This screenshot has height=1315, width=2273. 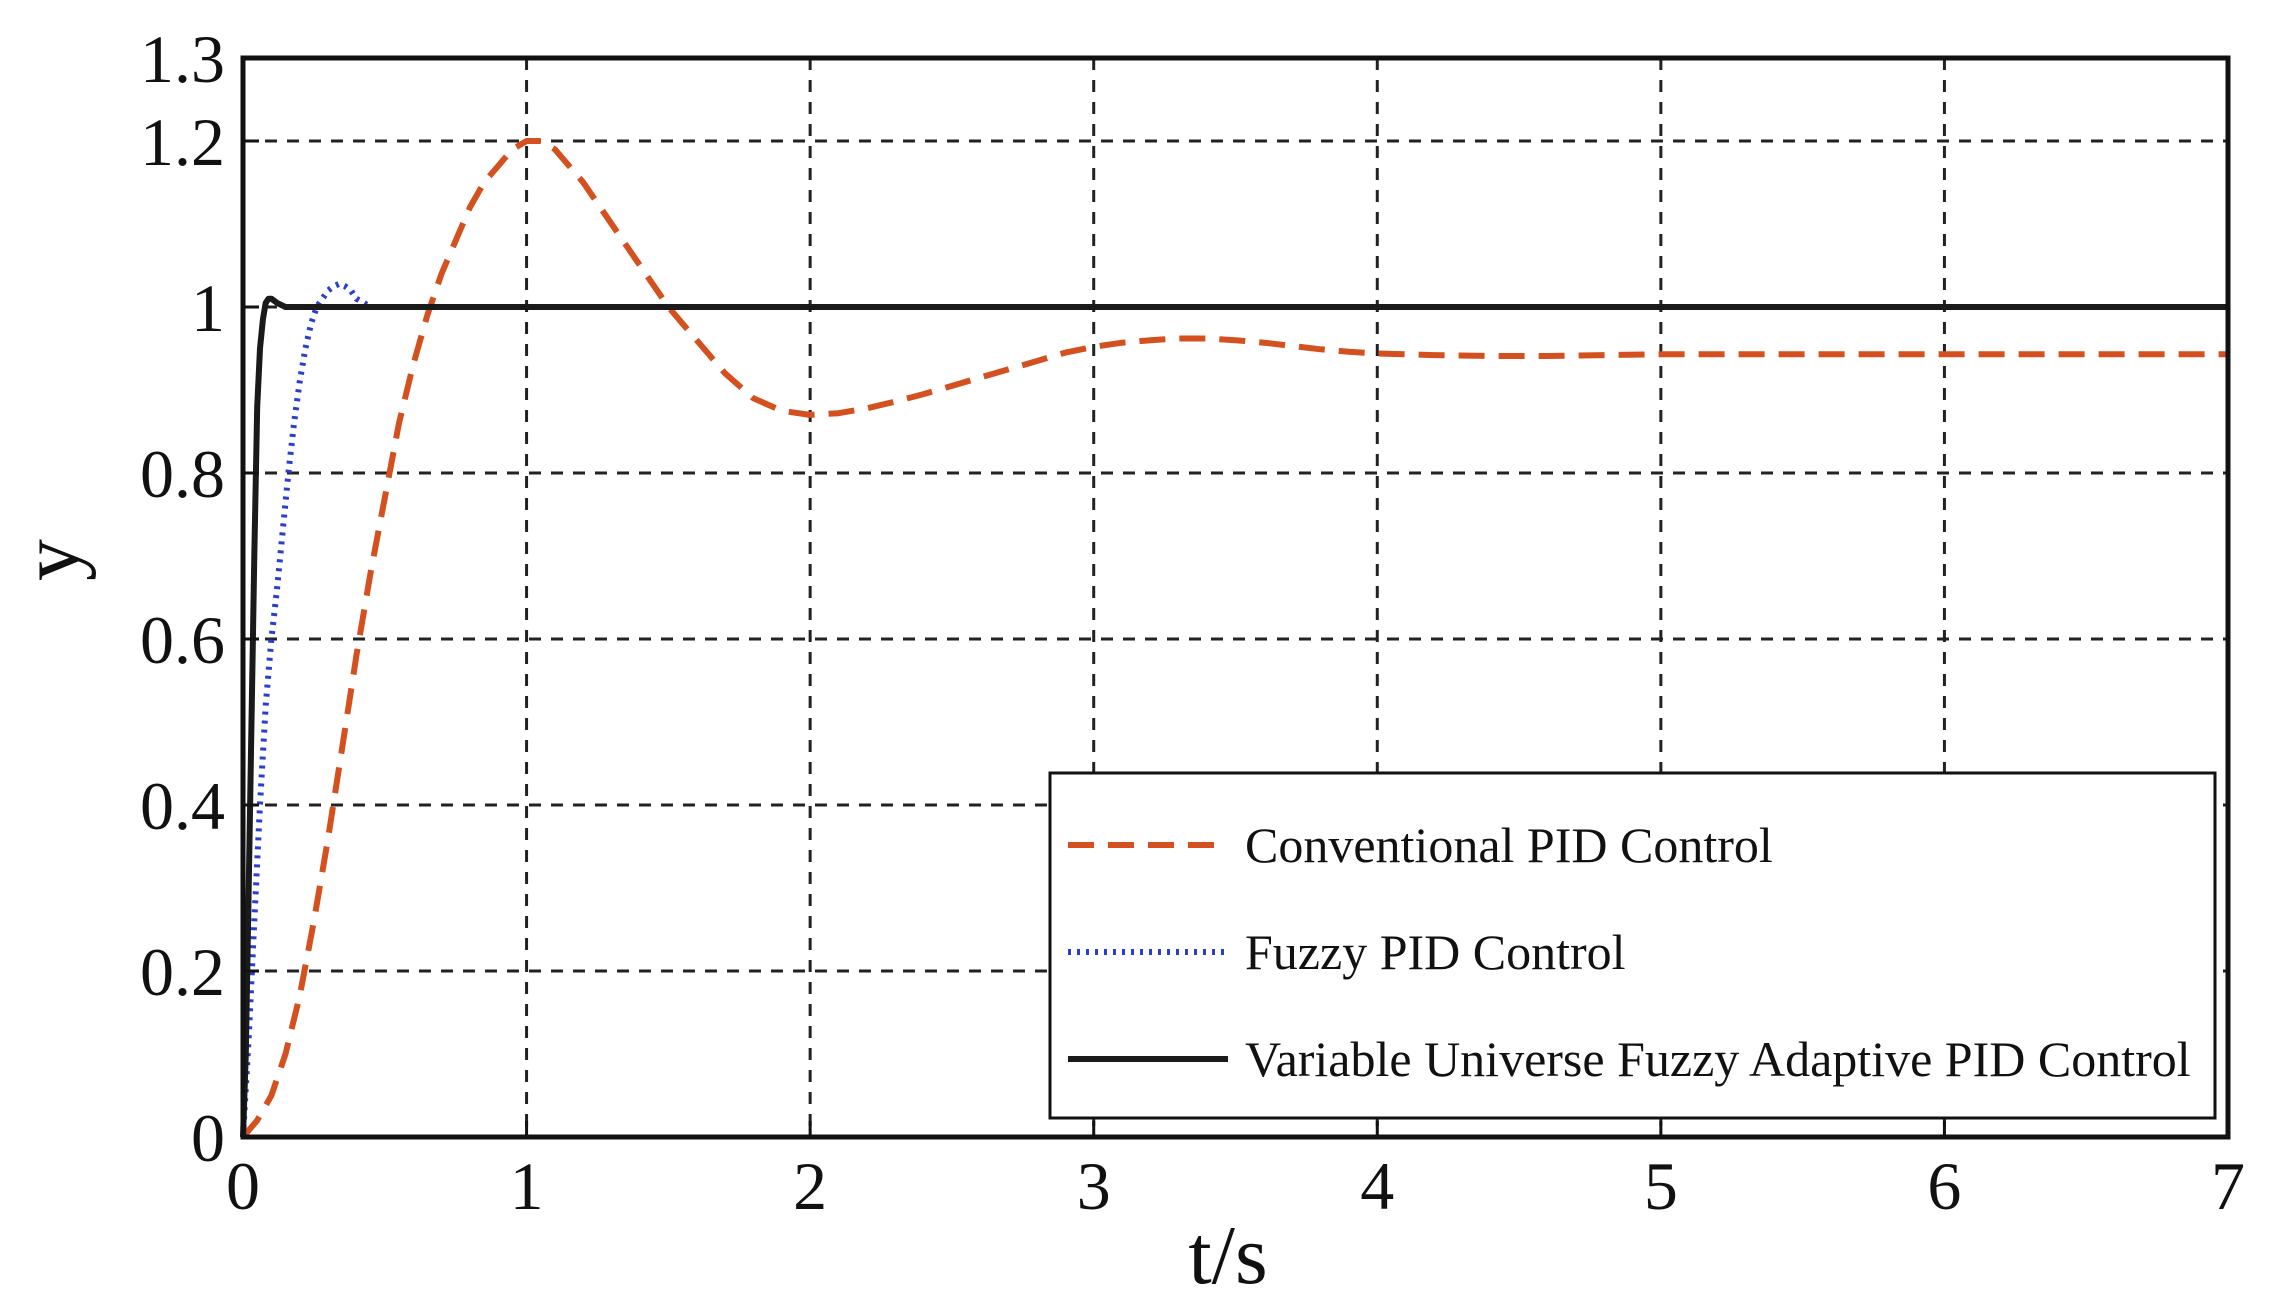 What do you see at coordinates (182, 474) in the screenshot?
I see `y-tick-label-4: 0.8` at bounding box center [182, 474].